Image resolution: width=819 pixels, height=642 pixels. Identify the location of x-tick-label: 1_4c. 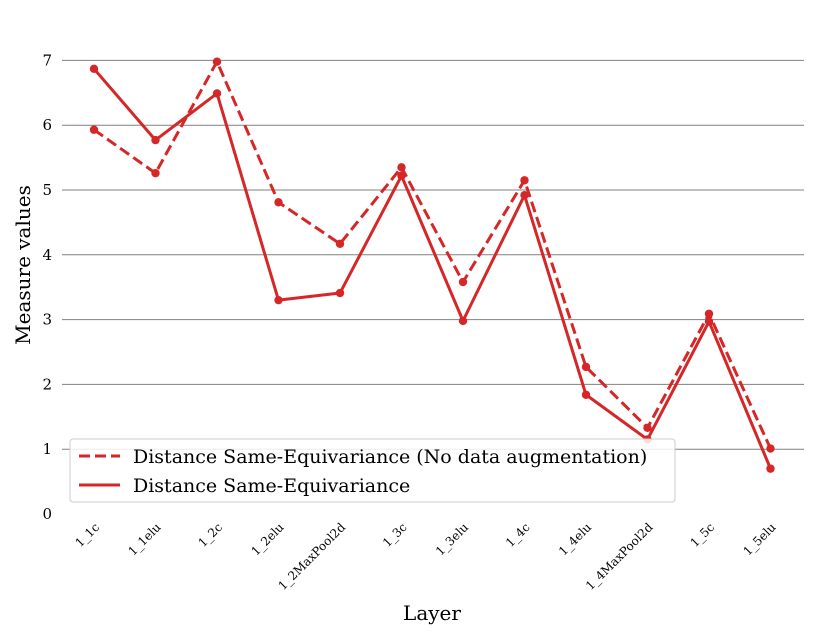
(518, 535).